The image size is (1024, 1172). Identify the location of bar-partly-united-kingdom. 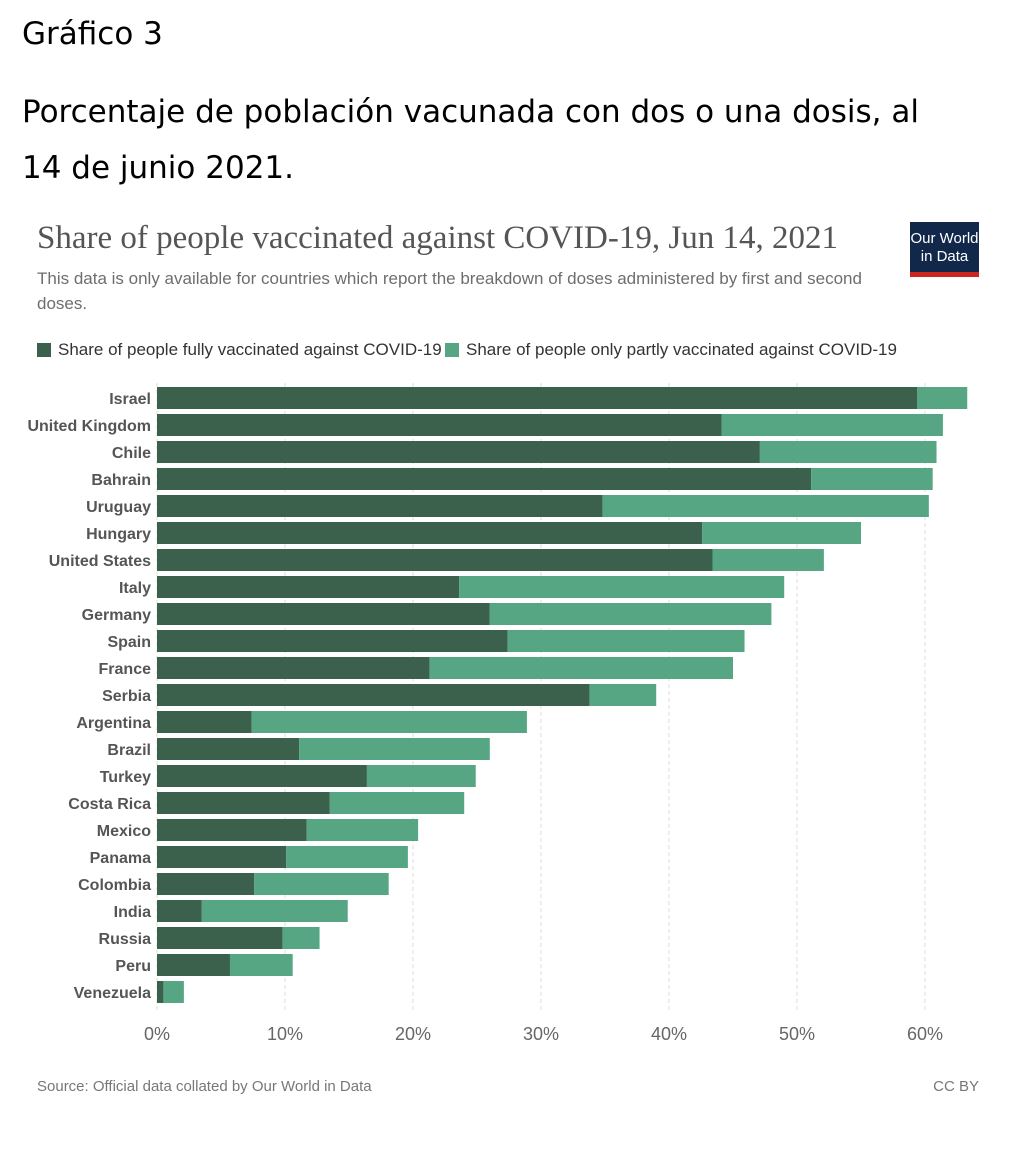
(832, 425).